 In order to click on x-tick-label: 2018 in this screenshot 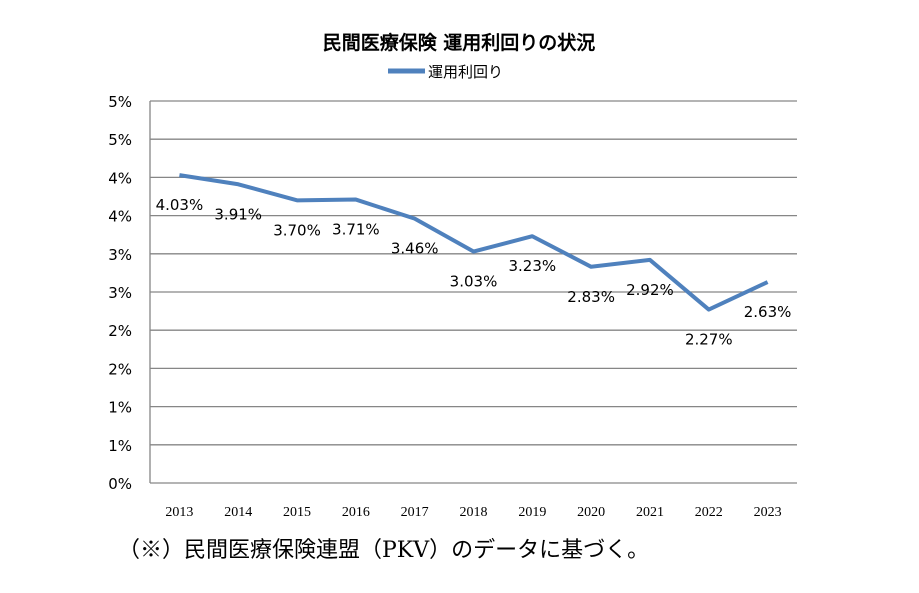, I will do `click(474, 512)`.